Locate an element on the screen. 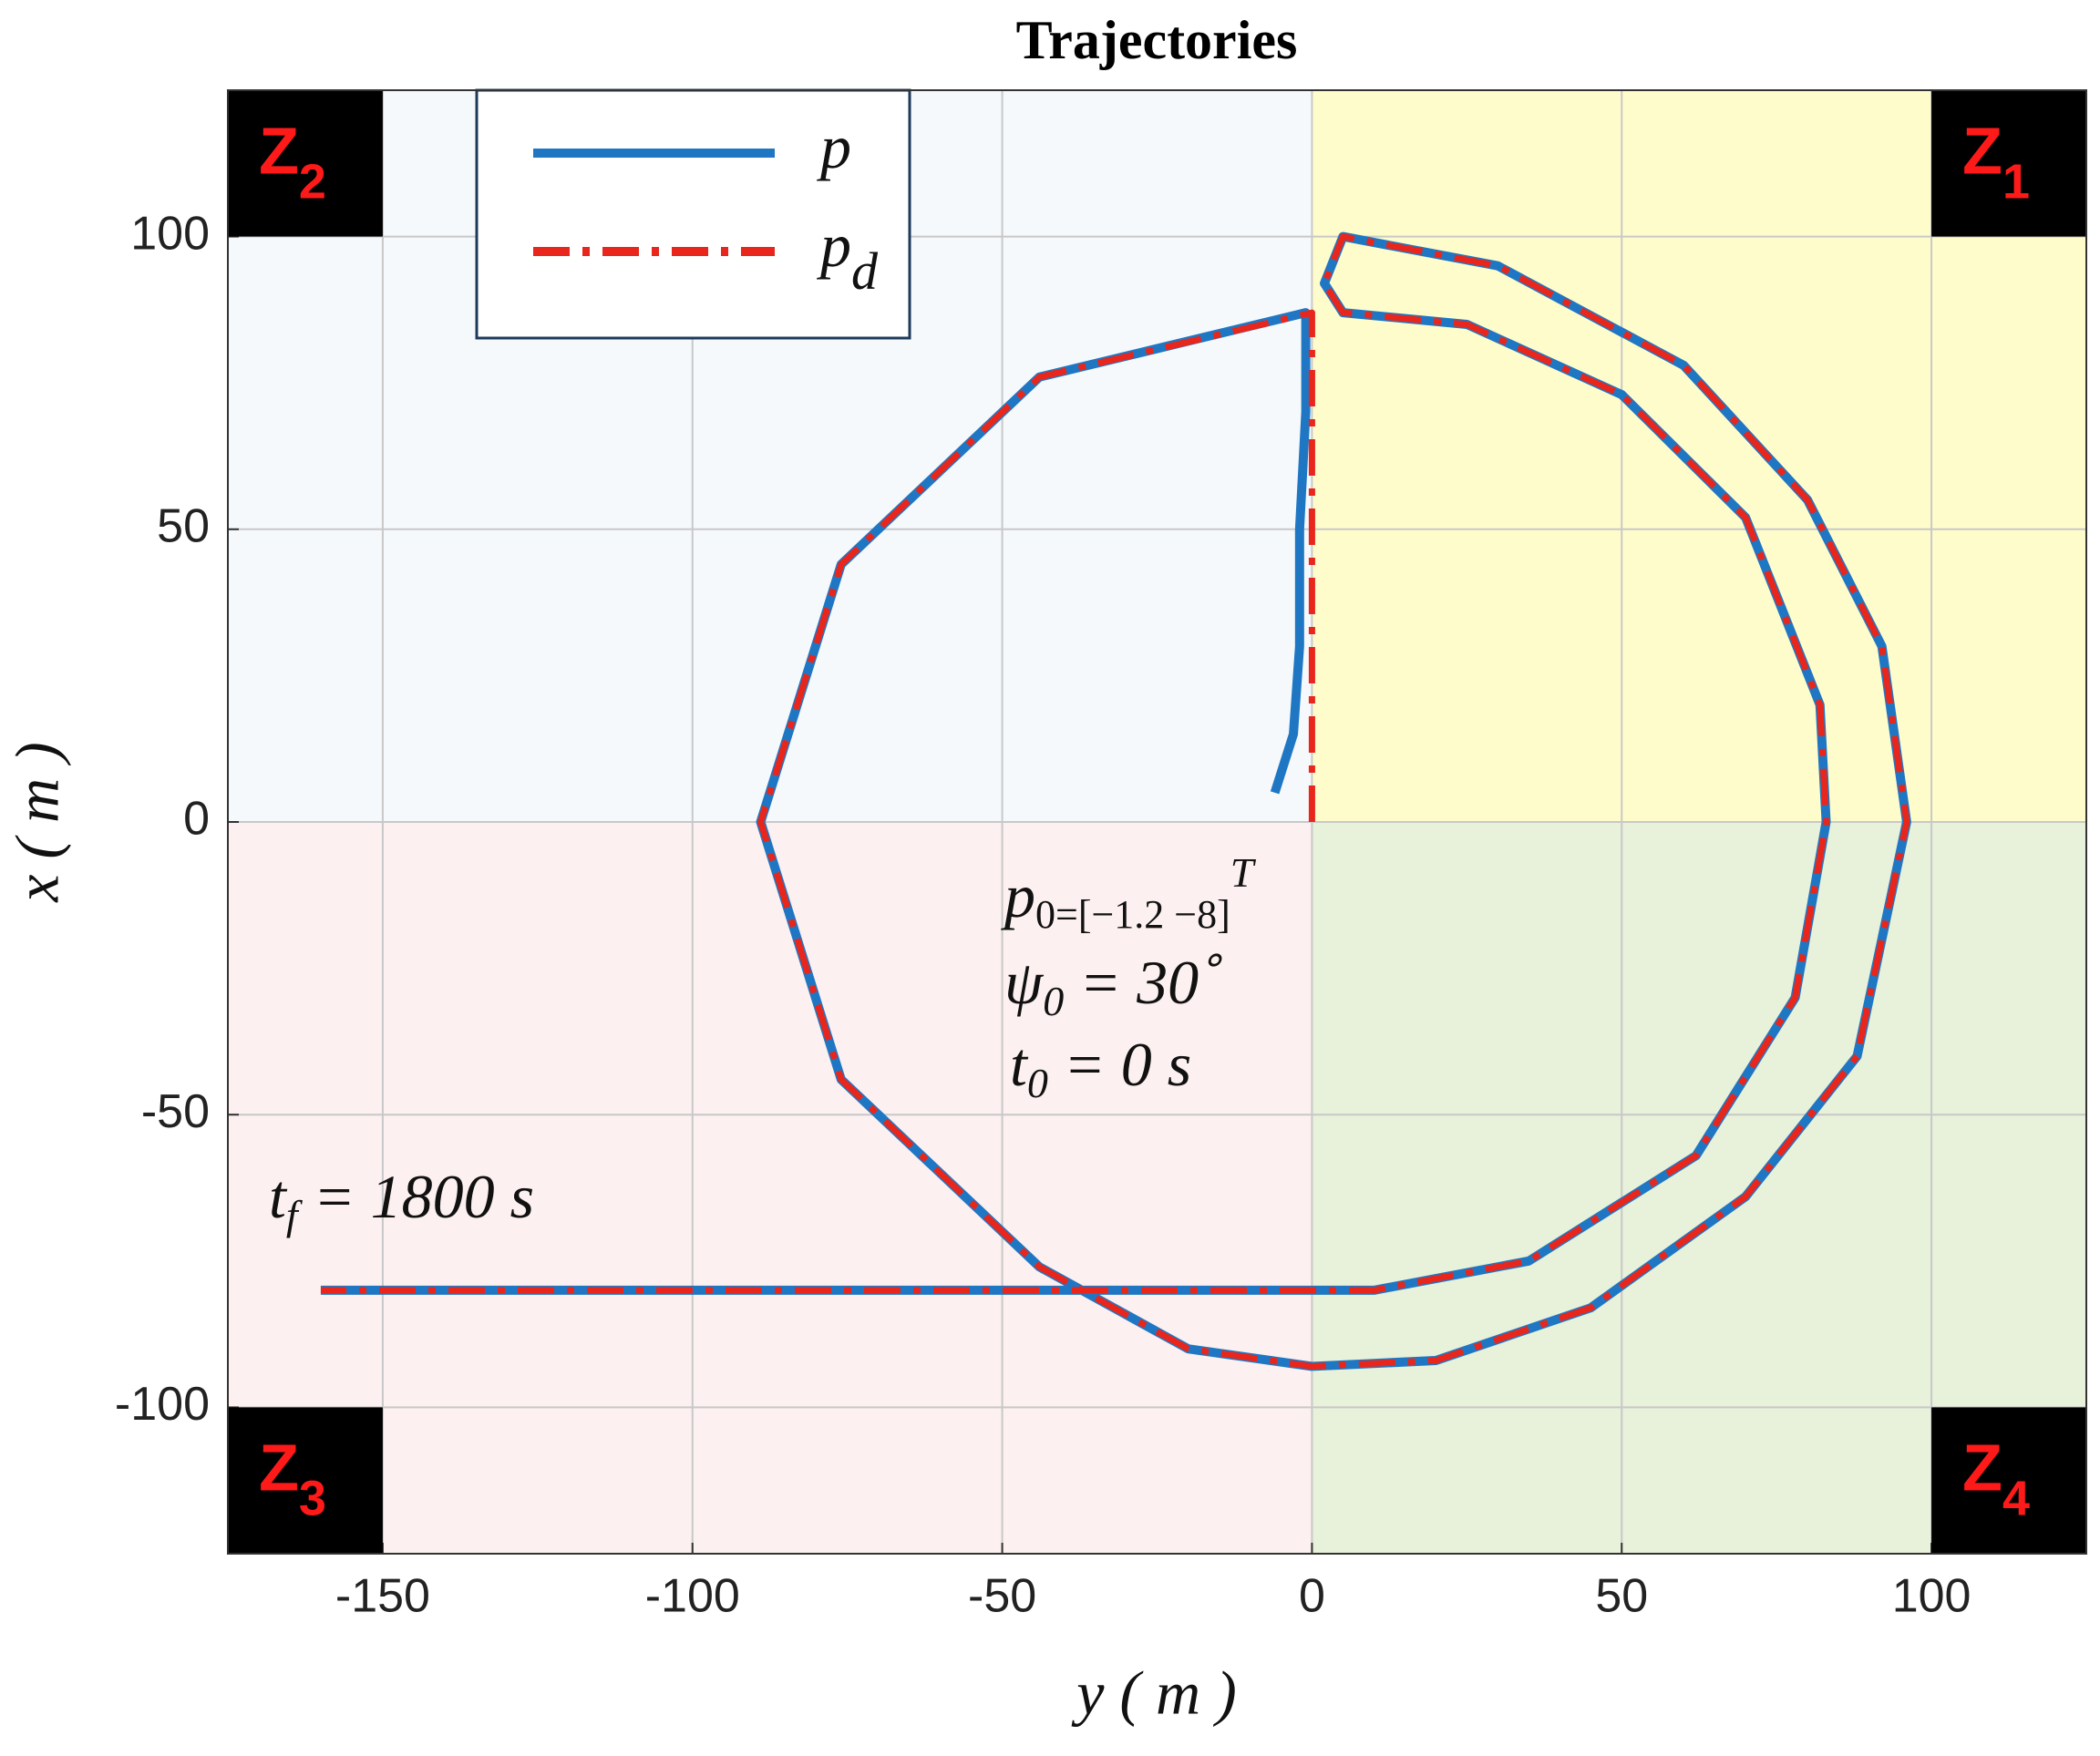  legend-label: p is located at coordinates (834, 146).